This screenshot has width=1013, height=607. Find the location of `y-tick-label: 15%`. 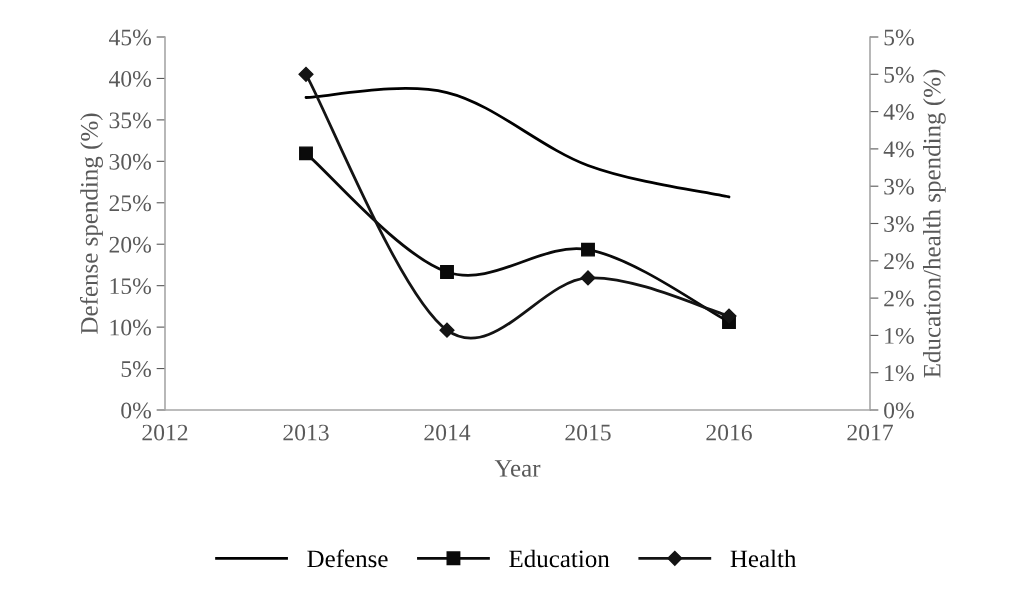

y-tick-label: 15% is located at coordinates (130, 286).